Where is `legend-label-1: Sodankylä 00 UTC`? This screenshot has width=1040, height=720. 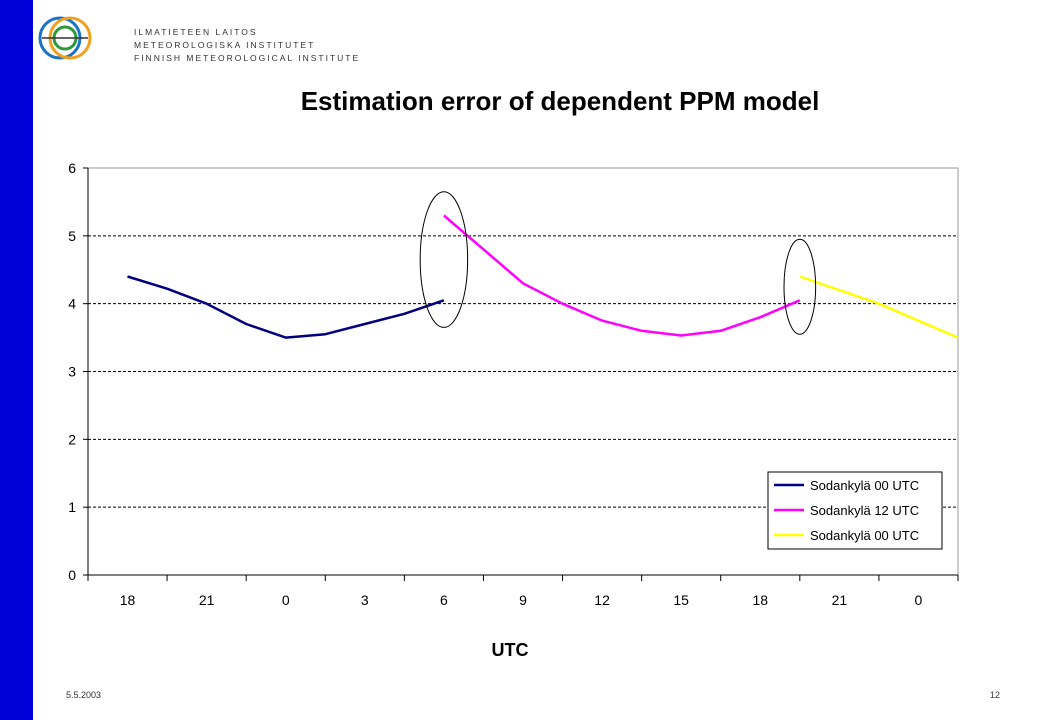 legend-label-1: Sodankylä 00 UTC is located at coordinates (864, 485).